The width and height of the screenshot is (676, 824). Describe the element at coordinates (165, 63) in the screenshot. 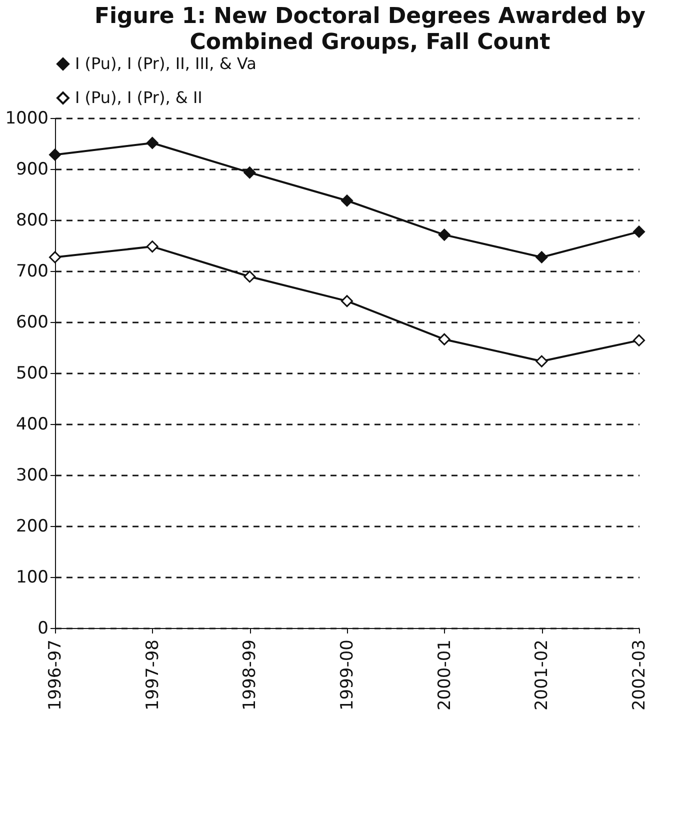

I see `legend-label: I (Pu), I (Pr), II, III, & Va` at that location.